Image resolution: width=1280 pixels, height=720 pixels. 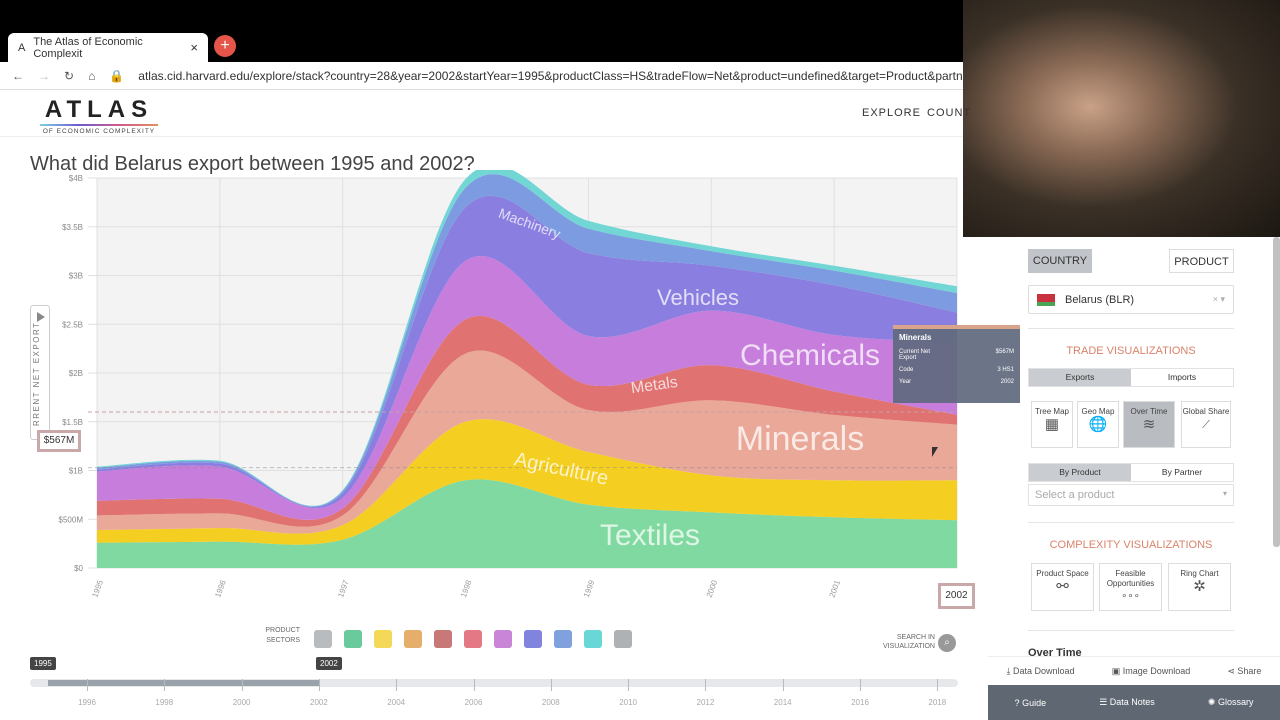 I want to click on new-tab-button: +, so click(x=225, y=46).